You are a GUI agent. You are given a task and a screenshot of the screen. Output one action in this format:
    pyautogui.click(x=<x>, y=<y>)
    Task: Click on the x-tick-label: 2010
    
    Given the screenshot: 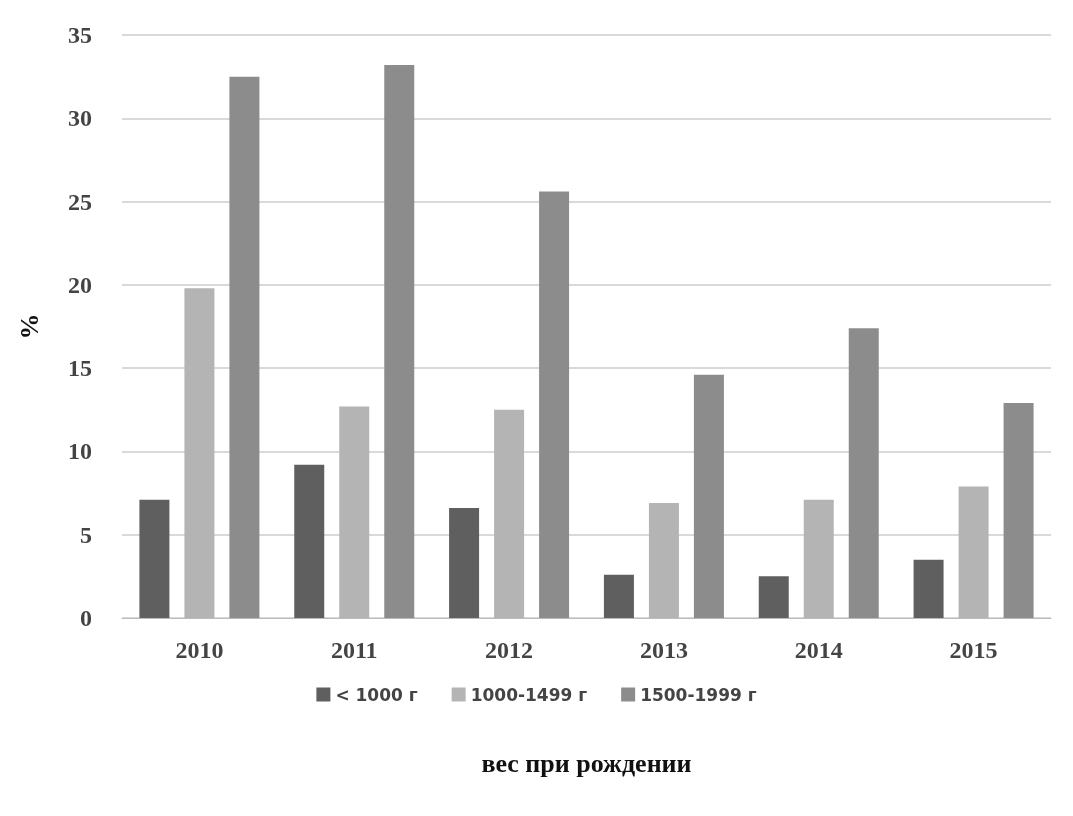 What is the action you would take?
    pyautogui.click(x=199, y=650)
    